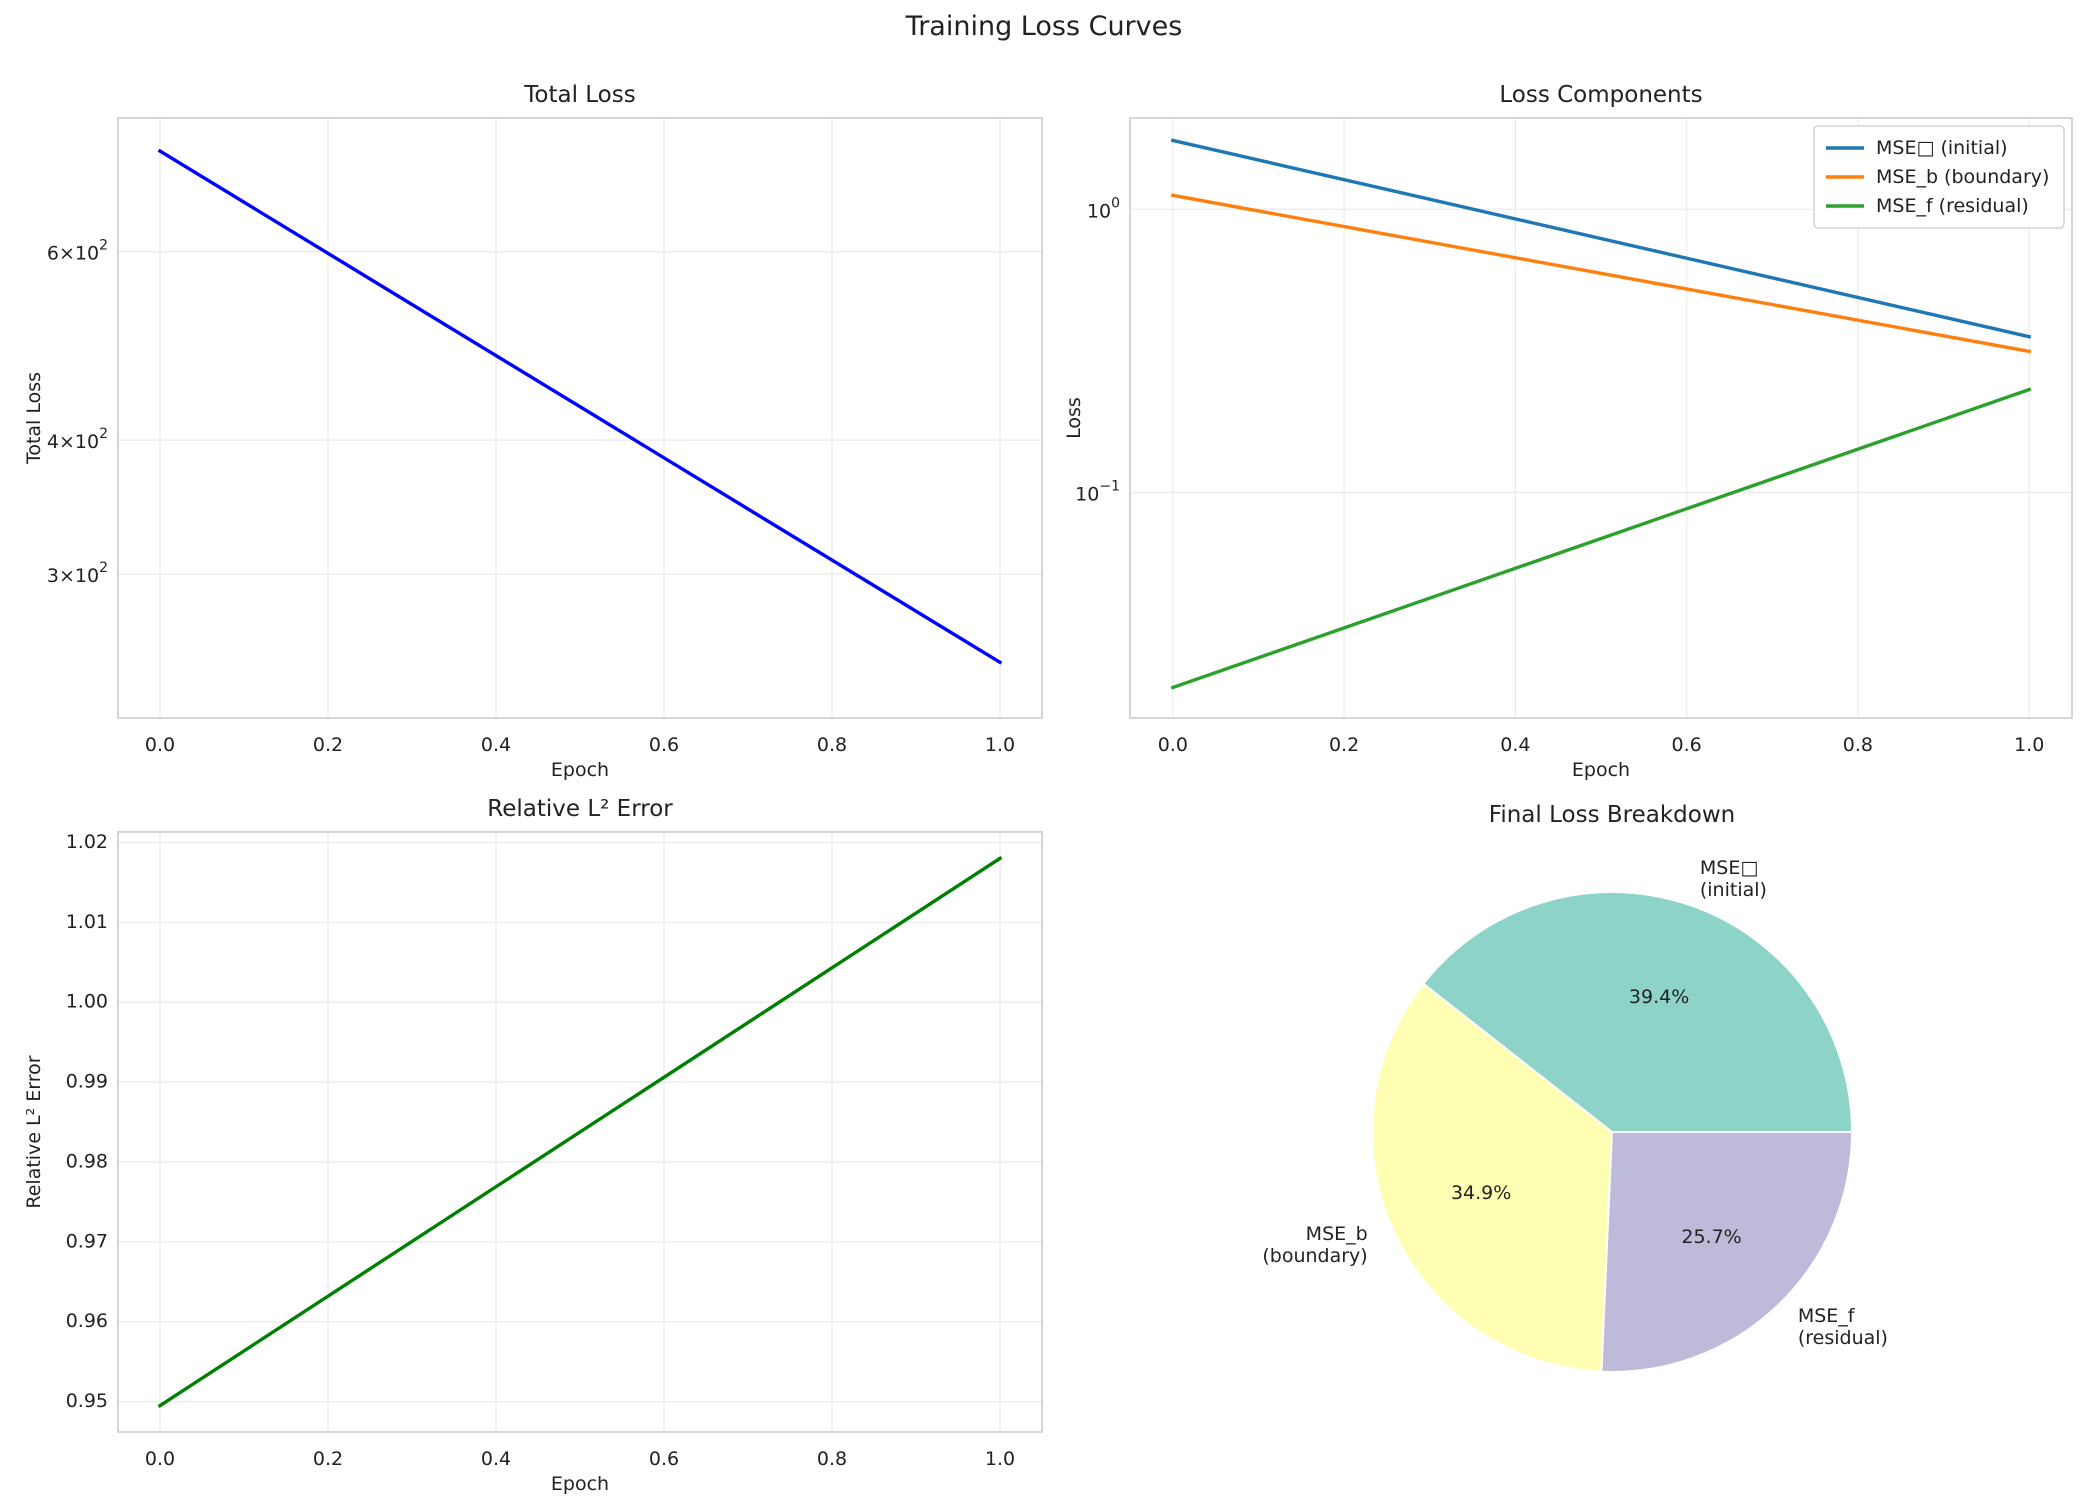 This screenshot has width=2085, height=1507. What do you see at coordinates (1729, 868) in the screenshot?
I see `pie-slice-label: MSE□` at bounding box center [1729, 868].